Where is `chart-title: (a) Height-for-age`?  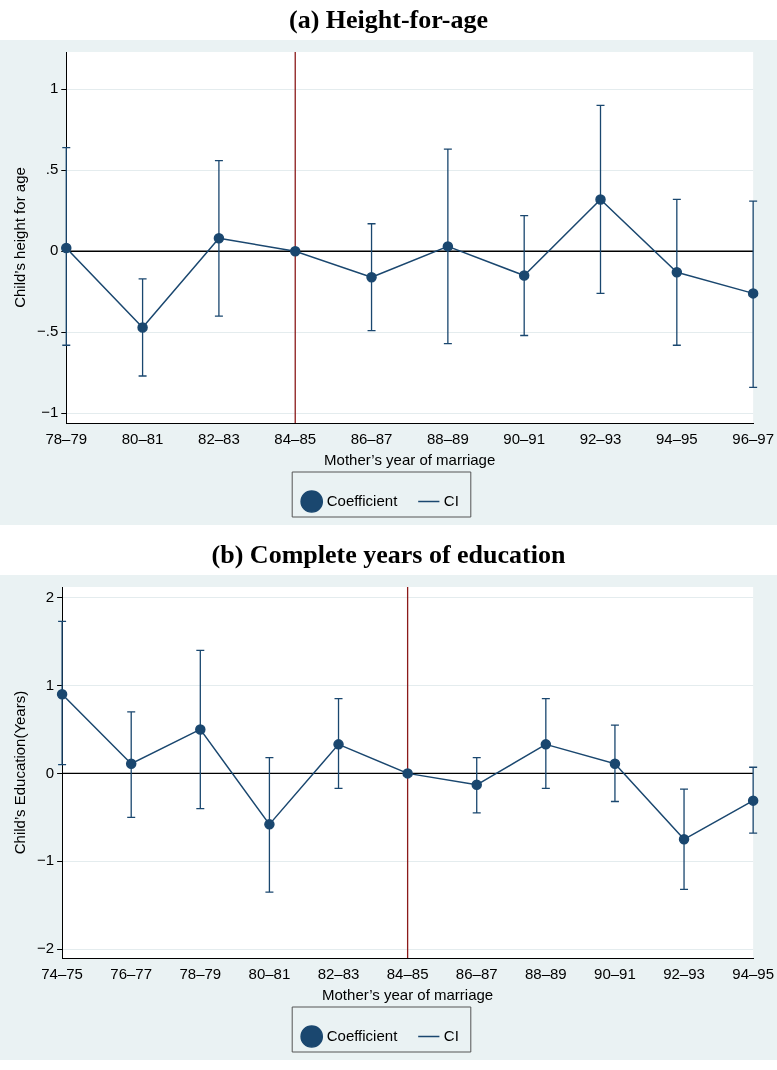 chart-title: (a) Height-for-age is located at coordinates (388, 20).